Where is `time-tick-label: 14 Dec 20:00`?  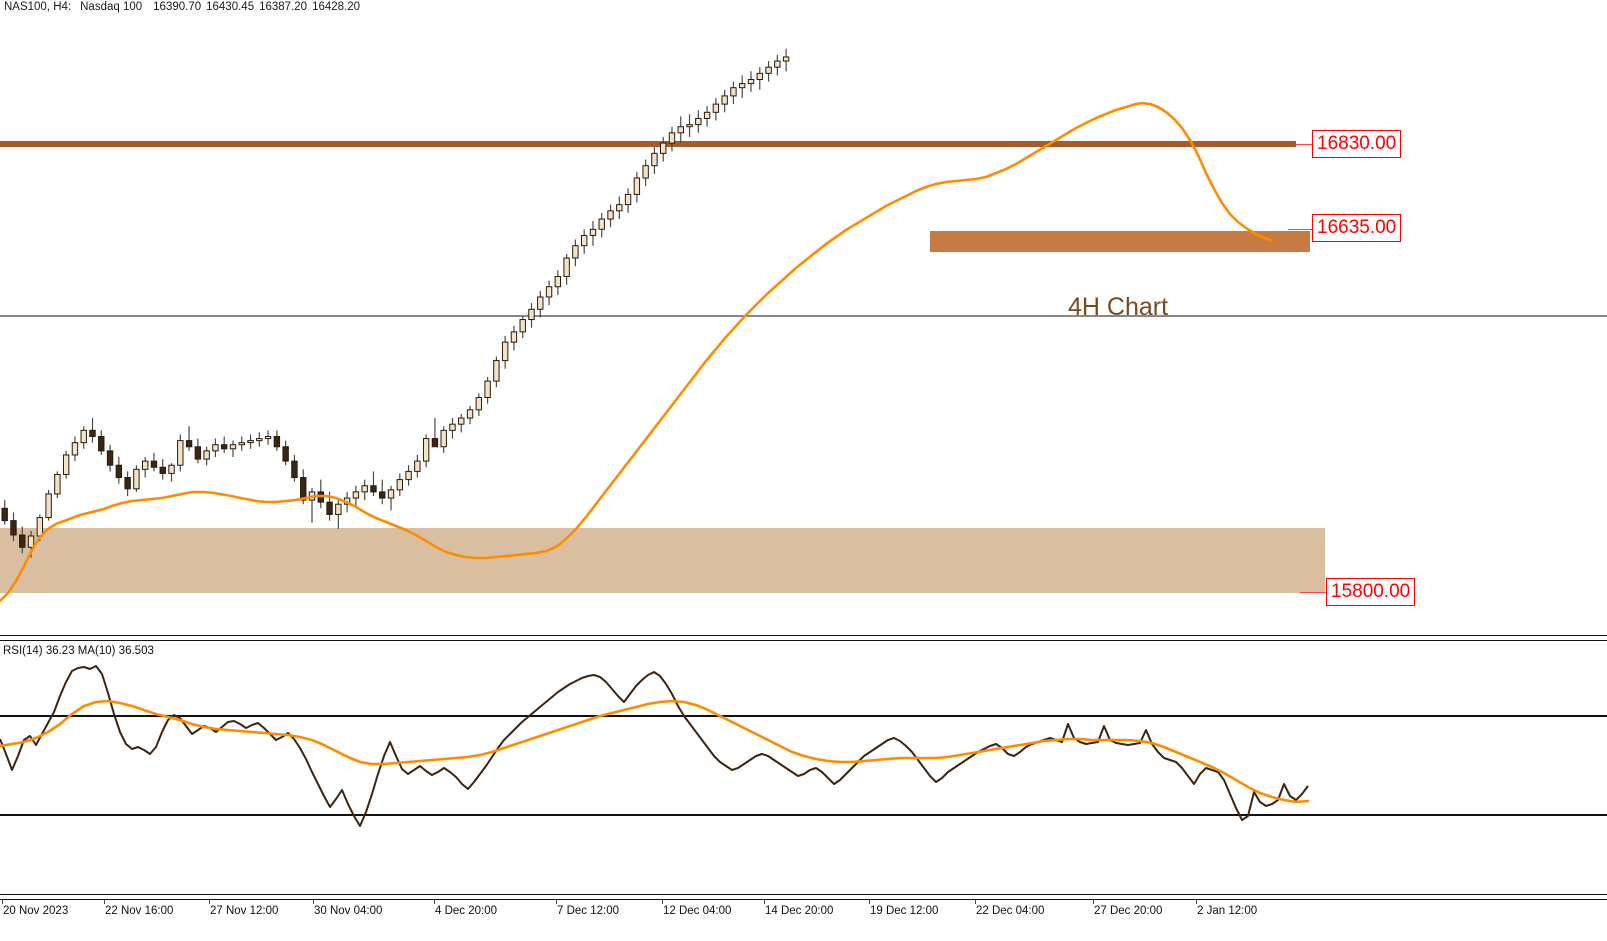 time-tick-label: 14 Dec 20:00 is located at coordinates (799, 911).